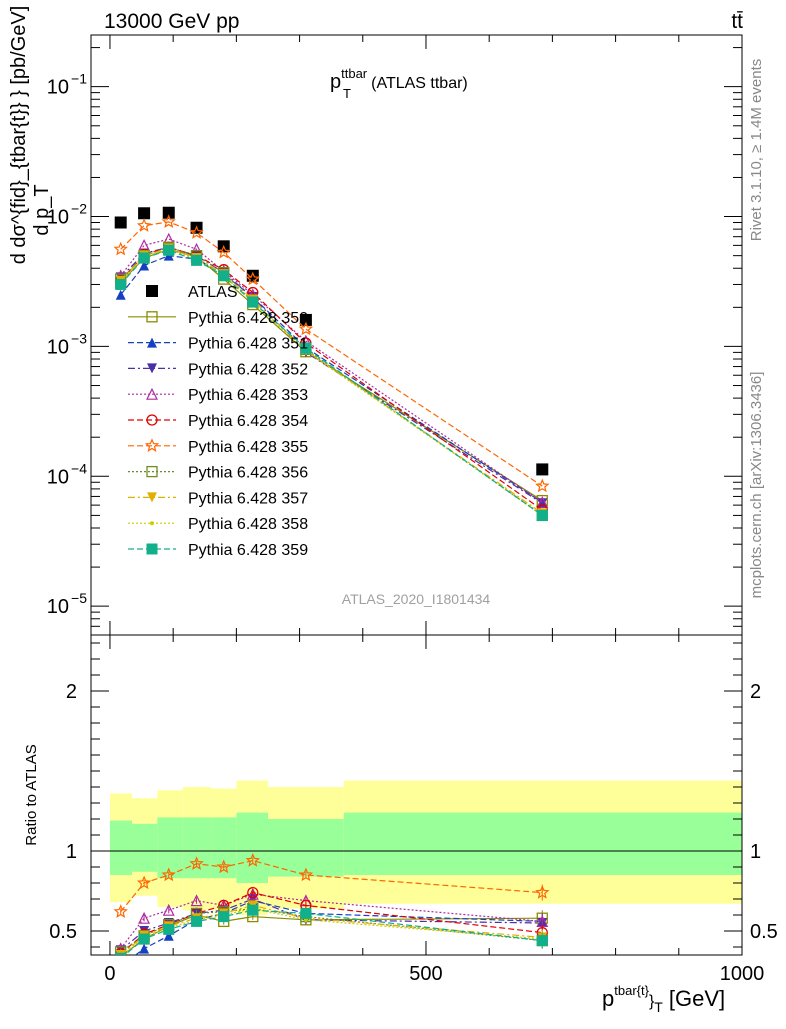  Describe the element at coordinates (631, 990) in the screenshot. I see `x-axis-label-sup: tbar{t}` at that location.